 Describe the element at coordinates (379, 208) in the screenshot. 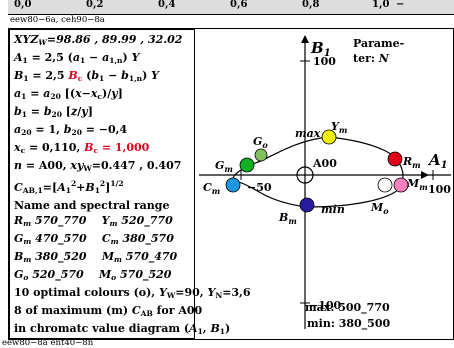

I see `label-mo: Mo` at that location.